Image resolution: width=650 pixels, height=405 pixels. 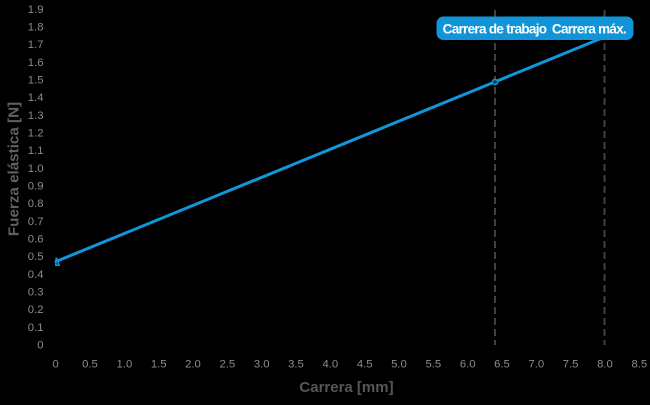 I want to click on svg-text: 1.7, so click(x=36, y=45).